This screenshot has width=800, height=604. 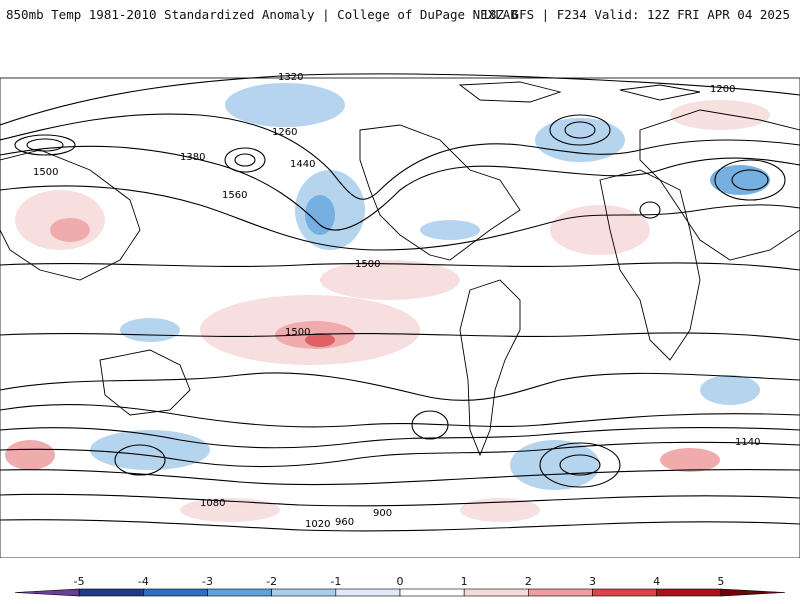 I want to click on contour-label: 1320, so click(x=290, y=77).